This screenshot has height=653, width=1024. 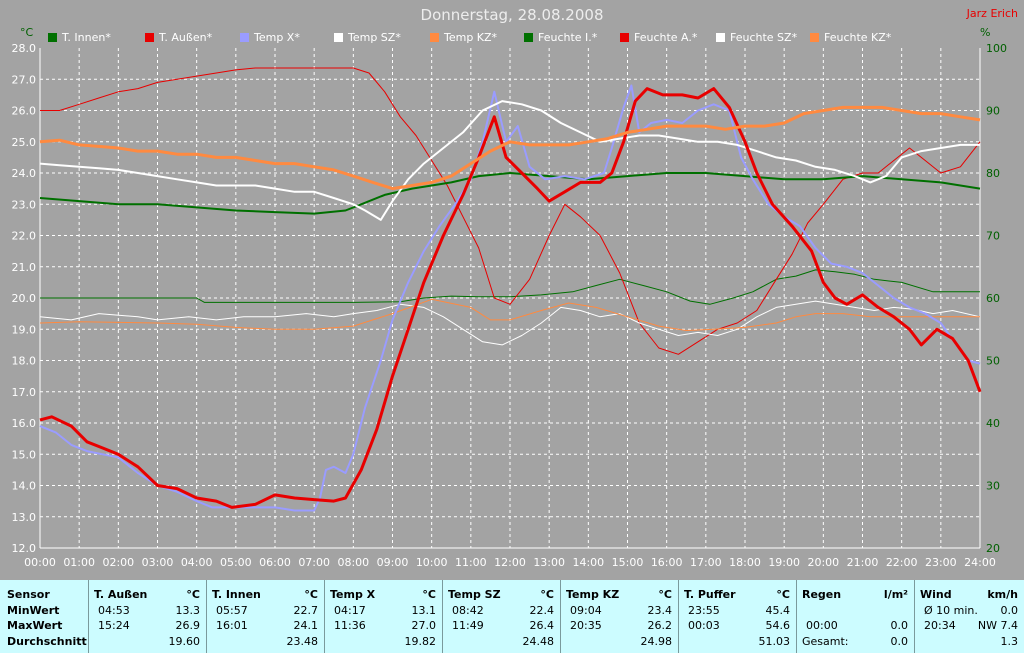 I want to click on legend-item: Feuchte SZ*, so click(x=756, y=37).